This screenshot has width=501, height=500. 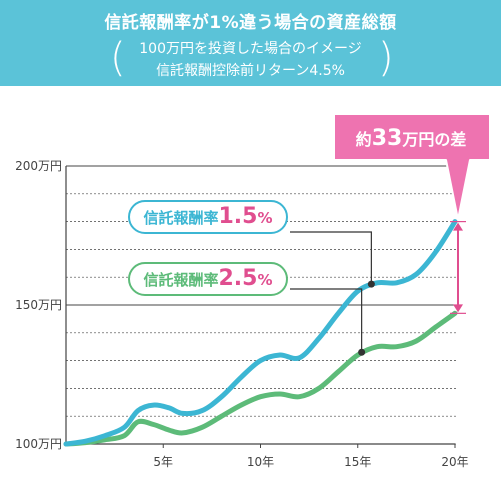 What do you see at coordinates (434, 139) in the screenshot?
I see `callout-suffix: 万円の差` at bounding box center [434, 139].